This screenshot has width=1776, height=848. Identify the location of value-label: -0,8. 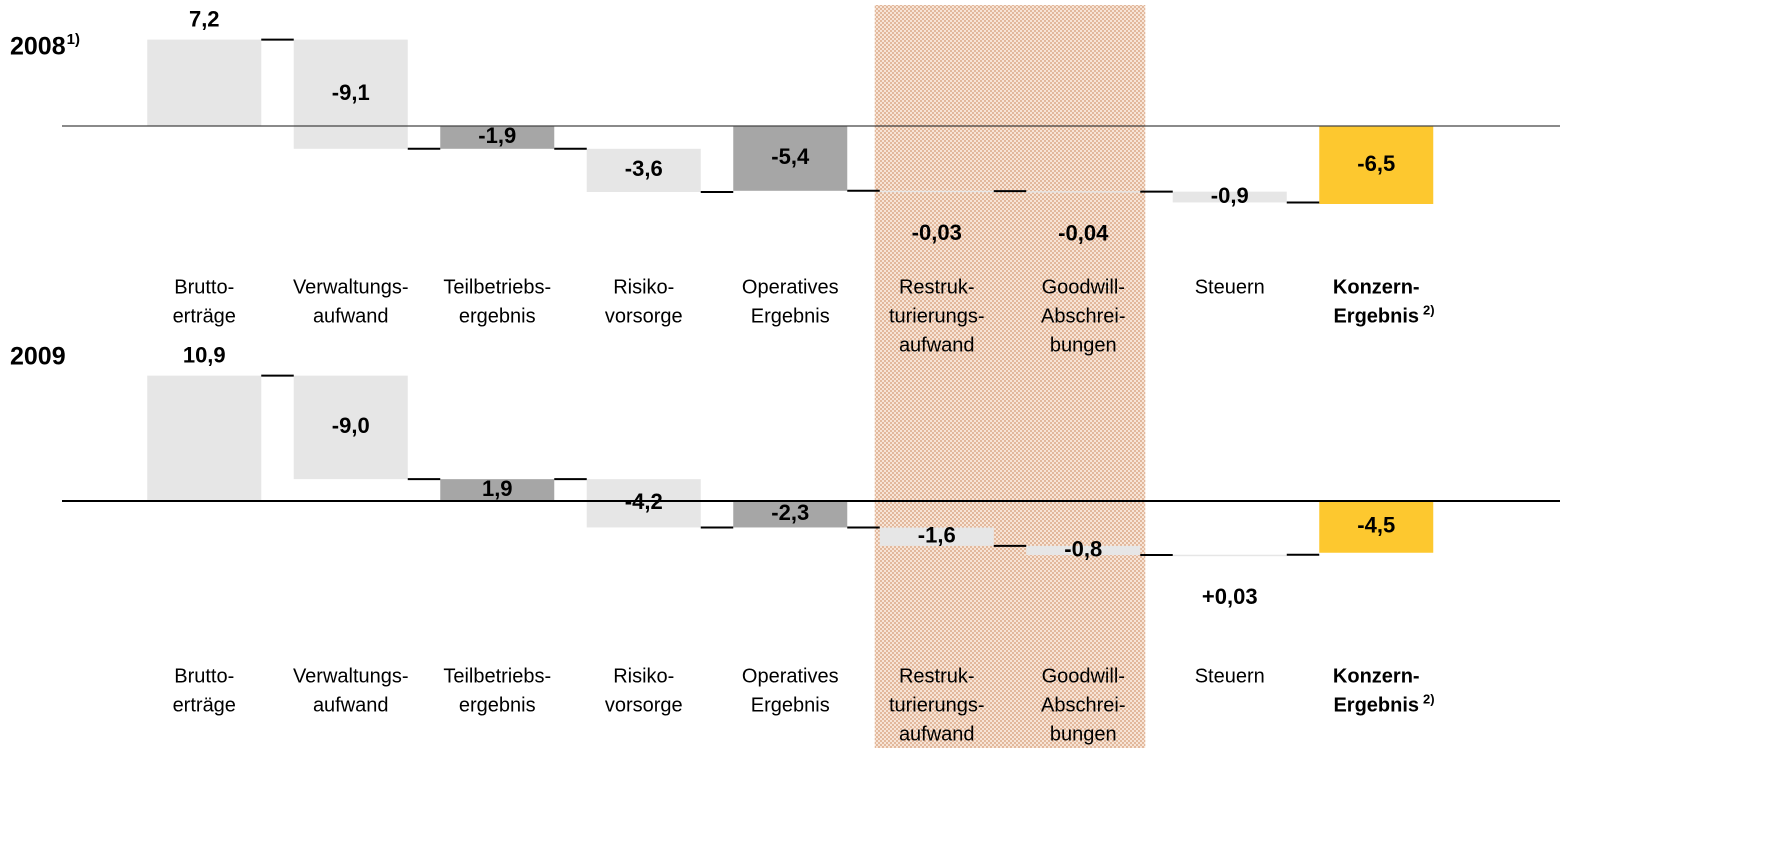
(1083, 548).